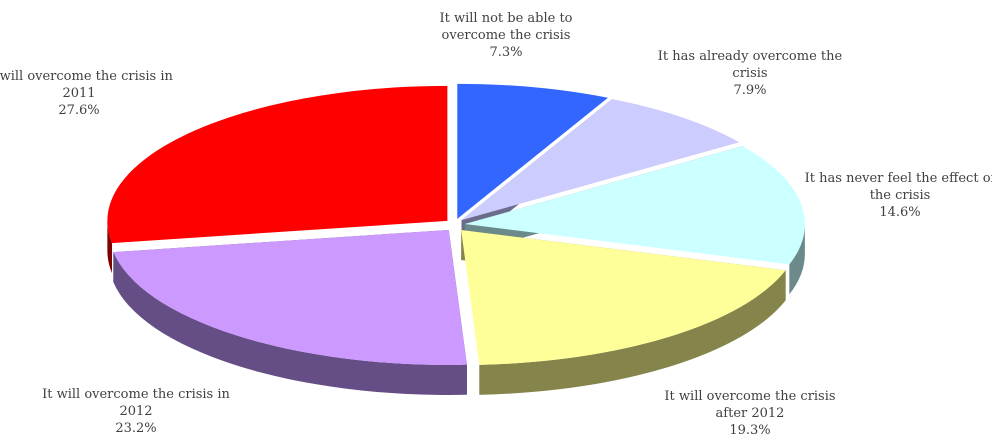 This screenshot has width=992, height=443. Describe the element at coordinates (898, 178) in the screenshot. I see `slice-label-line-2-0: It has never feel the effect of` at that location.